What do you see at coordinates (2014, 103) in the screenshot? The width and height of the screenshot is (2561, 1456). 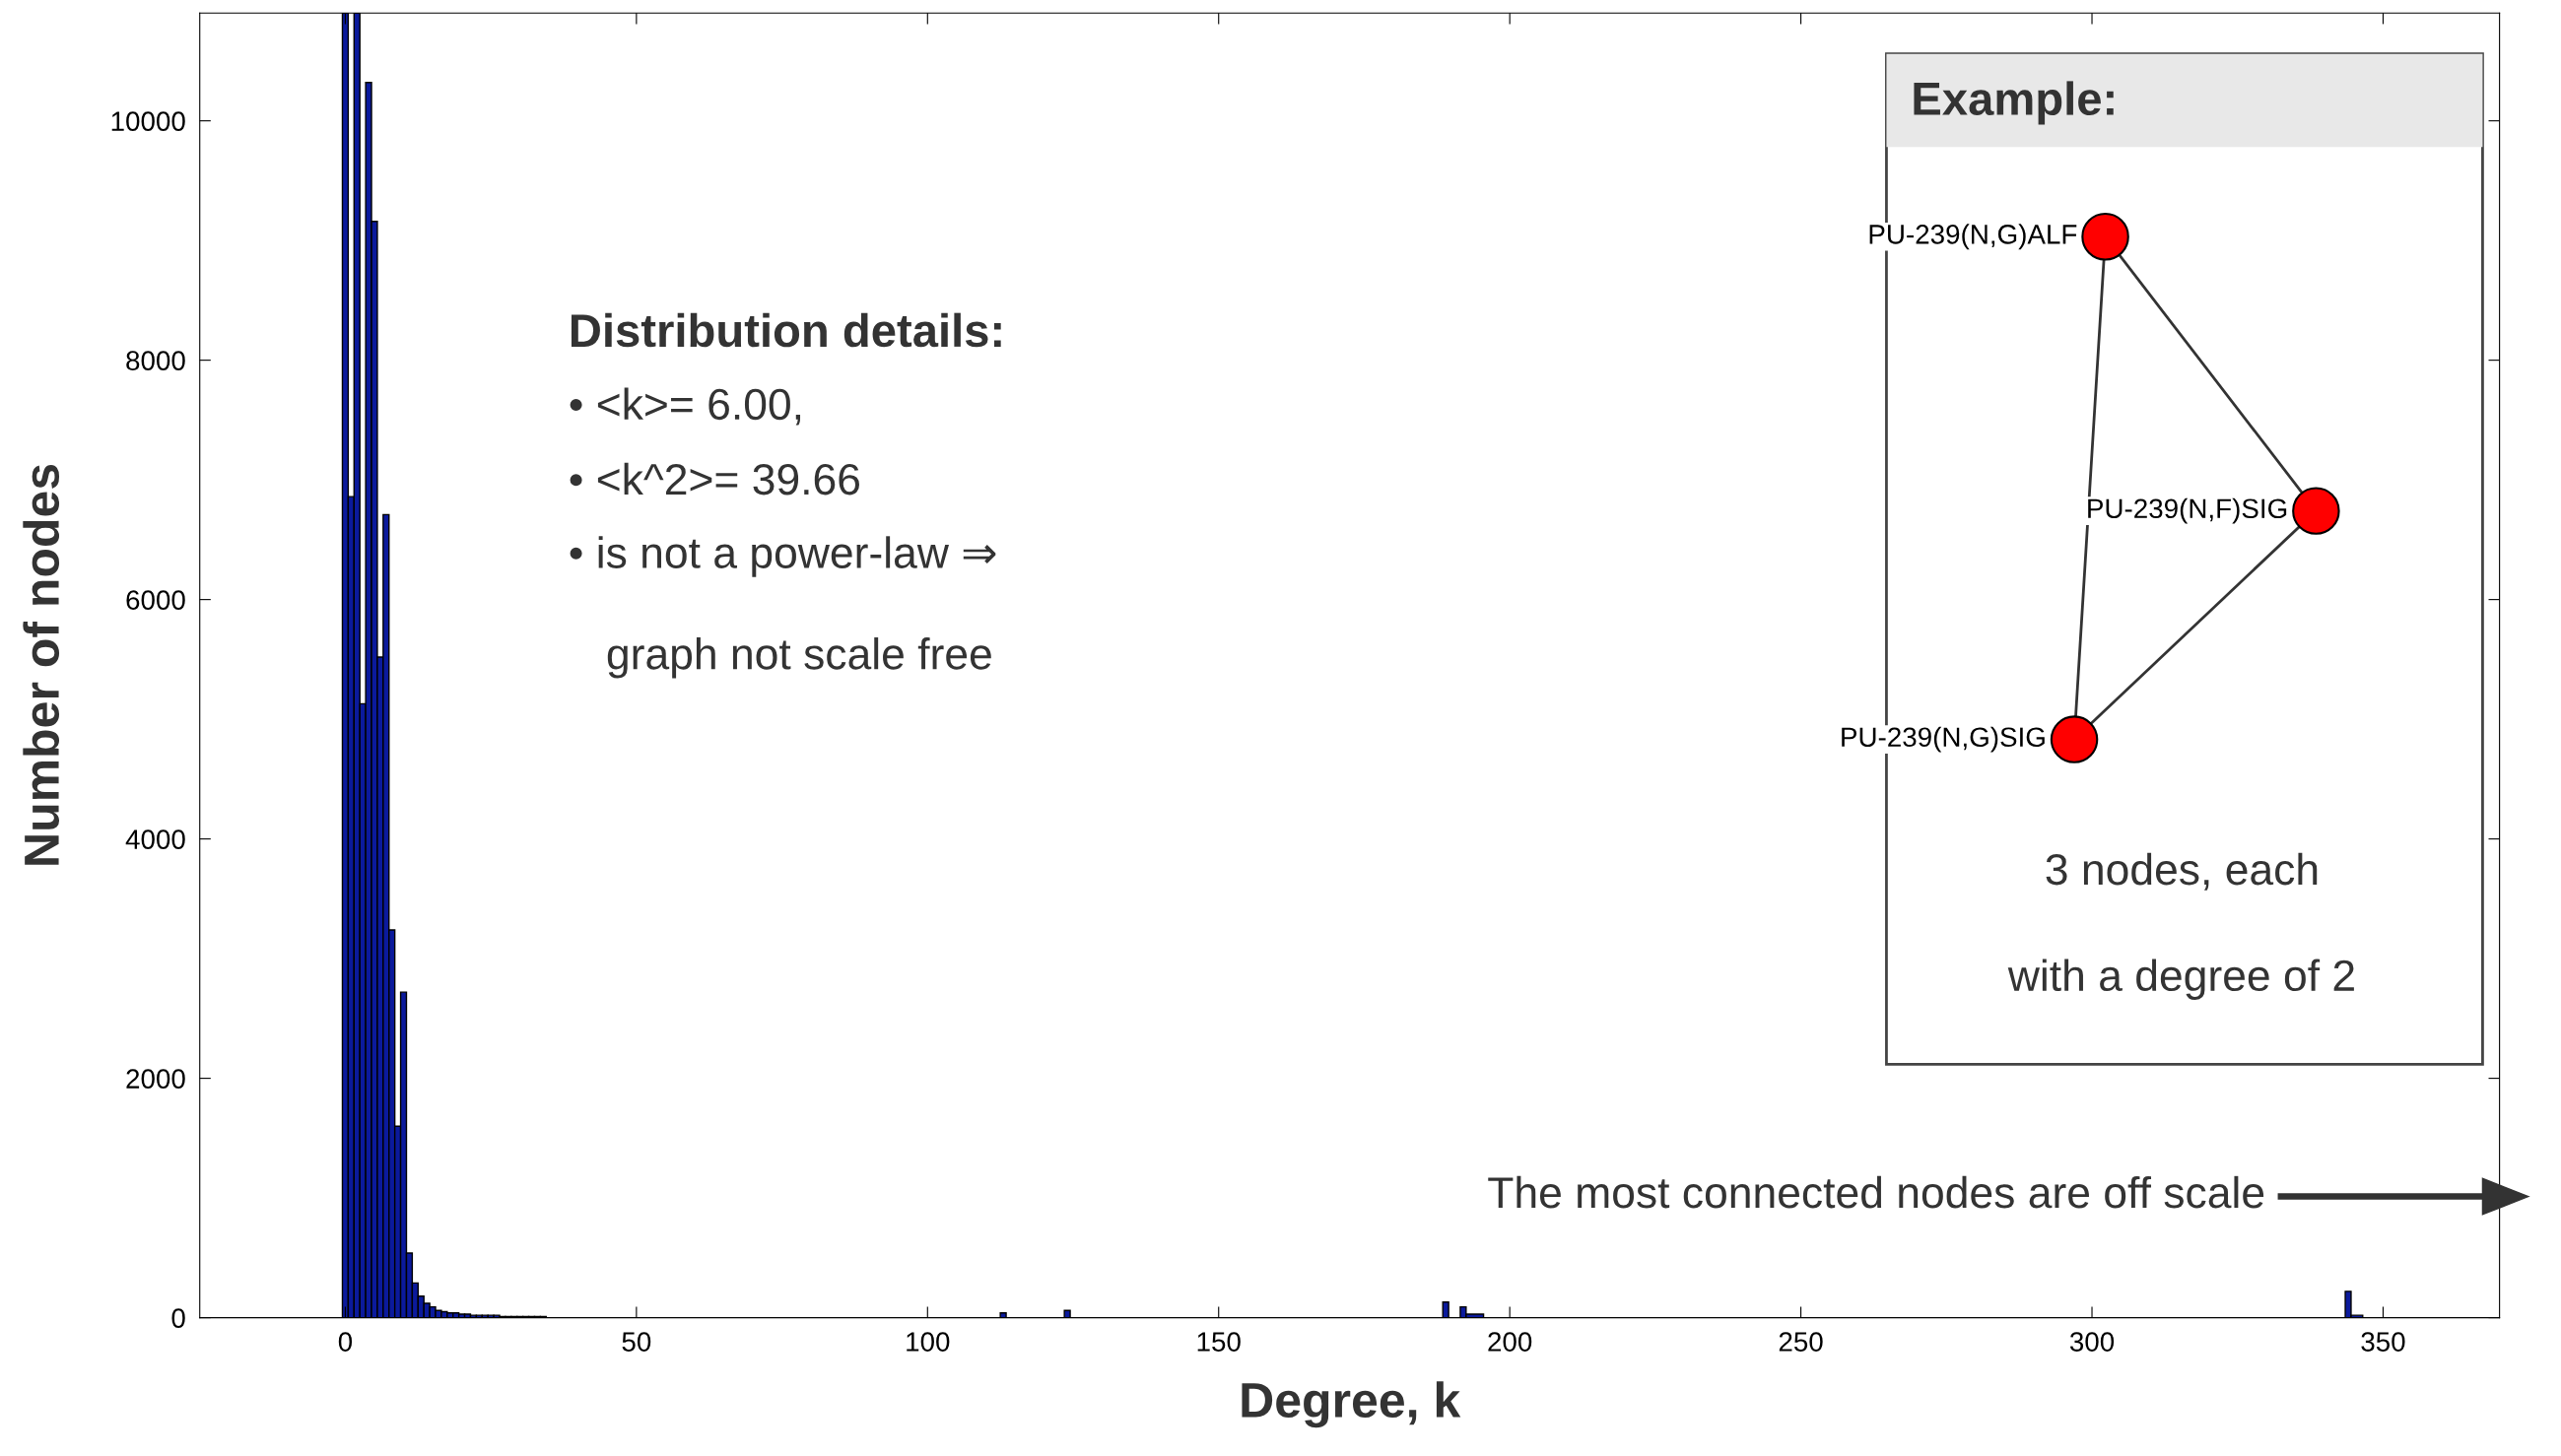 I see `annotation: Example:` at bounding box center [2014, 103].